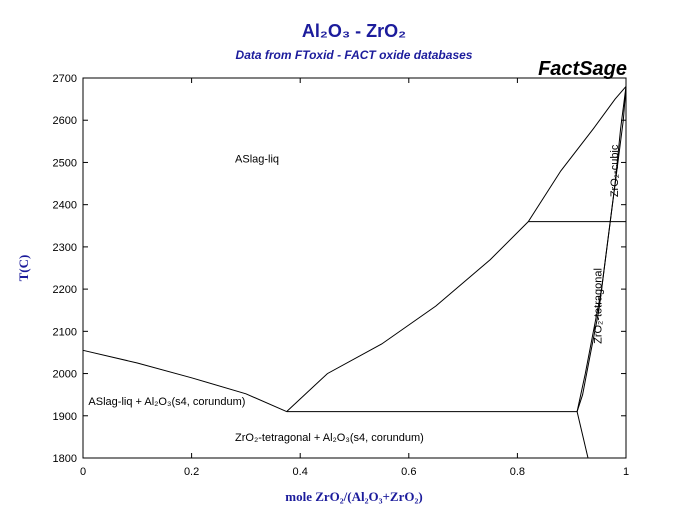 This screenshot has width=691, height=511. I want to click on x-tick-label: 1, so click(626, 472).